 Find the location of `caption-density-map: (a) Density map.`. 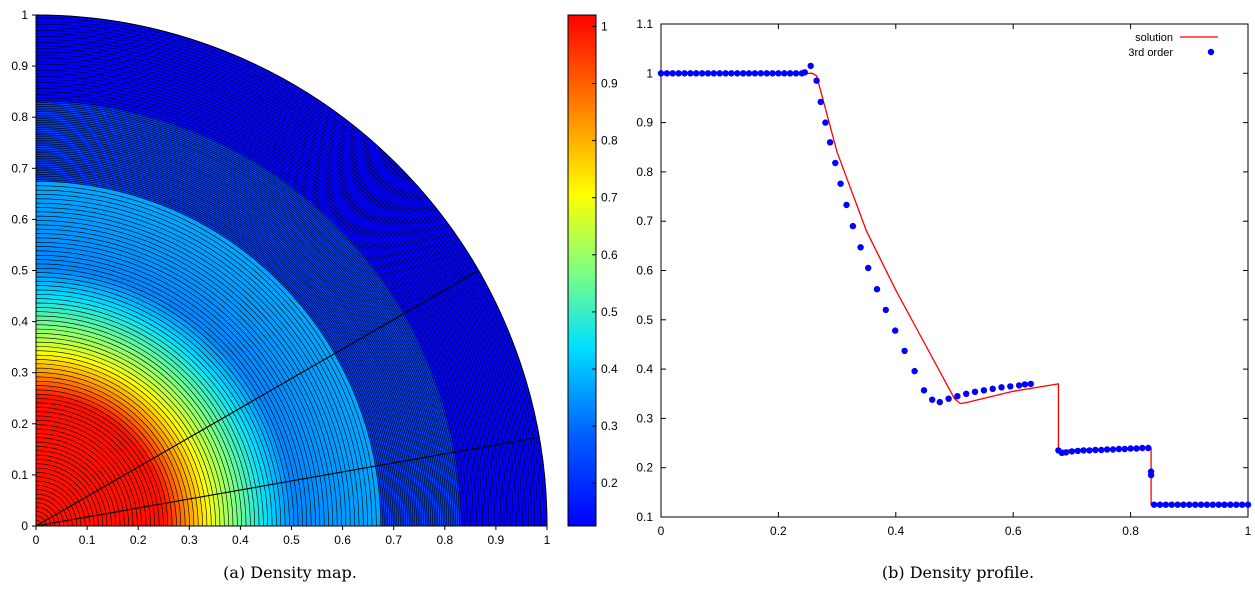

caption-density-map: (a) Density map. is located at coordinates (290, 572).